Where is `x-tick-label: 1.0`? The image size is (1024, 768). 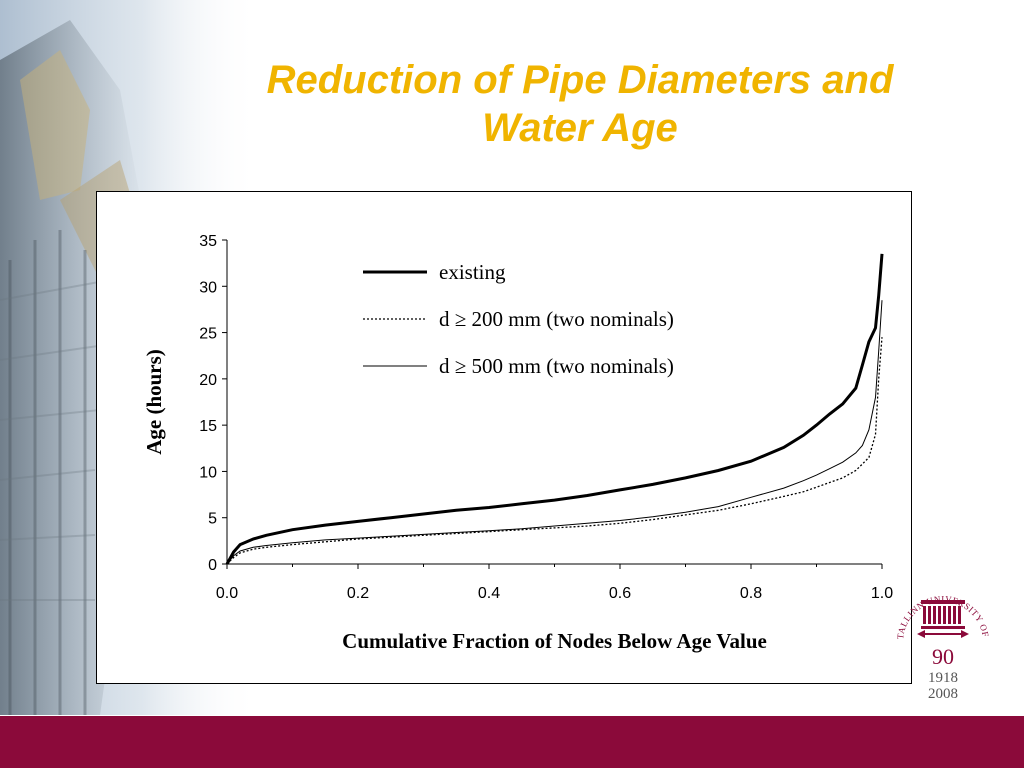
x-tick-label: 1.0 is located at coordinates (882, 593).